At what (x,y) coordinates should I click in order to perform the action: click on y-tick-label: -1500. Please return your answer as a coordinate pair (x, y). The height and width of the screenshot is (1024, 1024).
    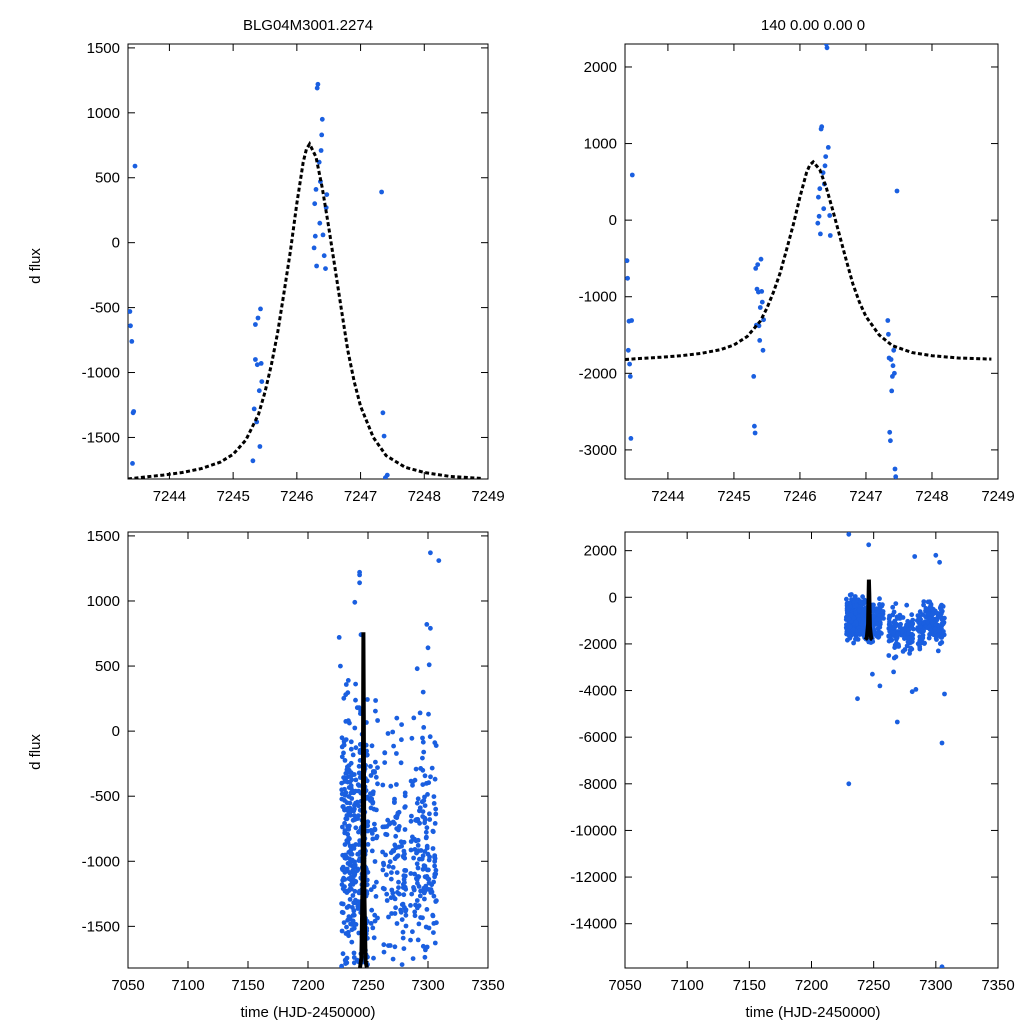
    Looking at the image, I should click on (101, 437).